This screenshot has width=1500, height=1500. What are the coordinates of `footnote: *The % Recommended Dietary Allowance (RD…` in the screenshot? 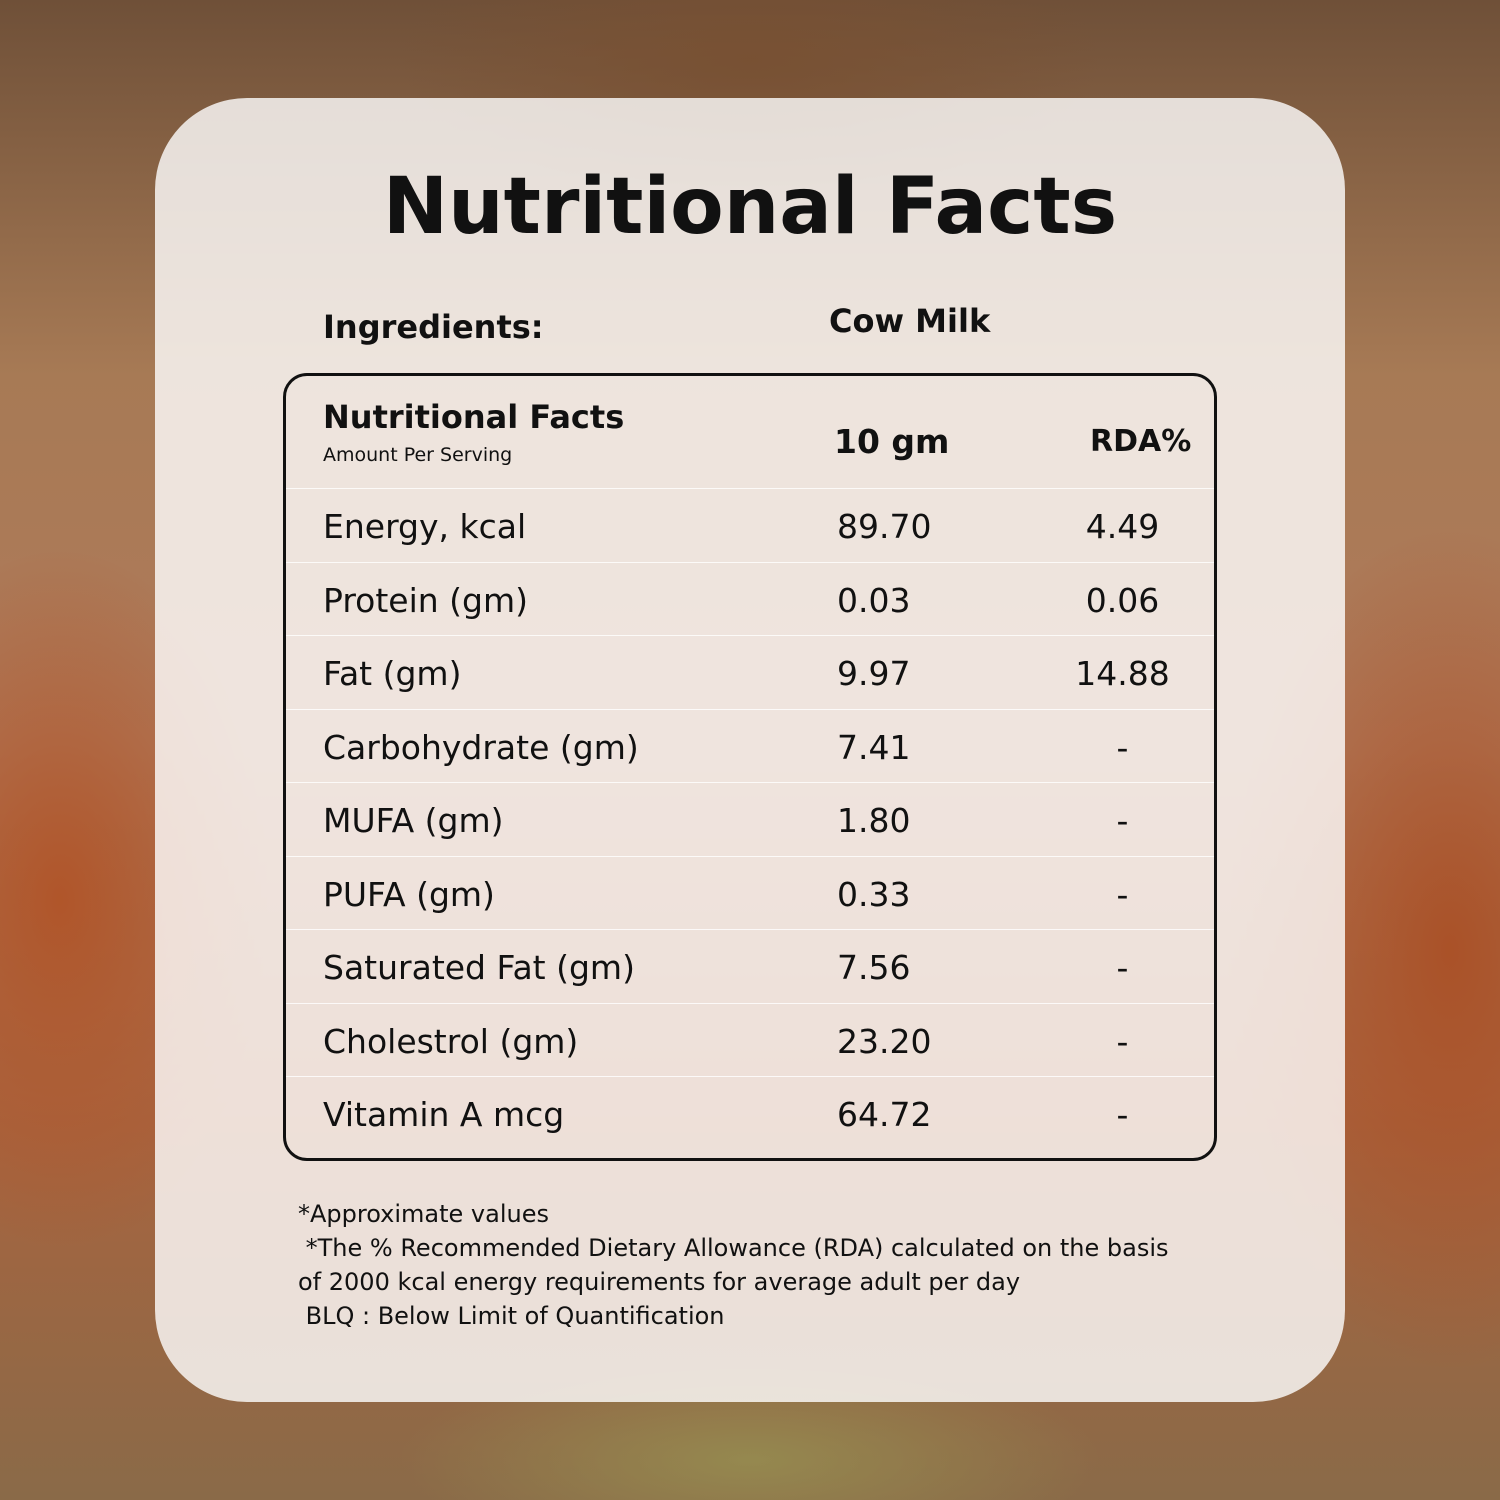 It's located at (733, 1248).